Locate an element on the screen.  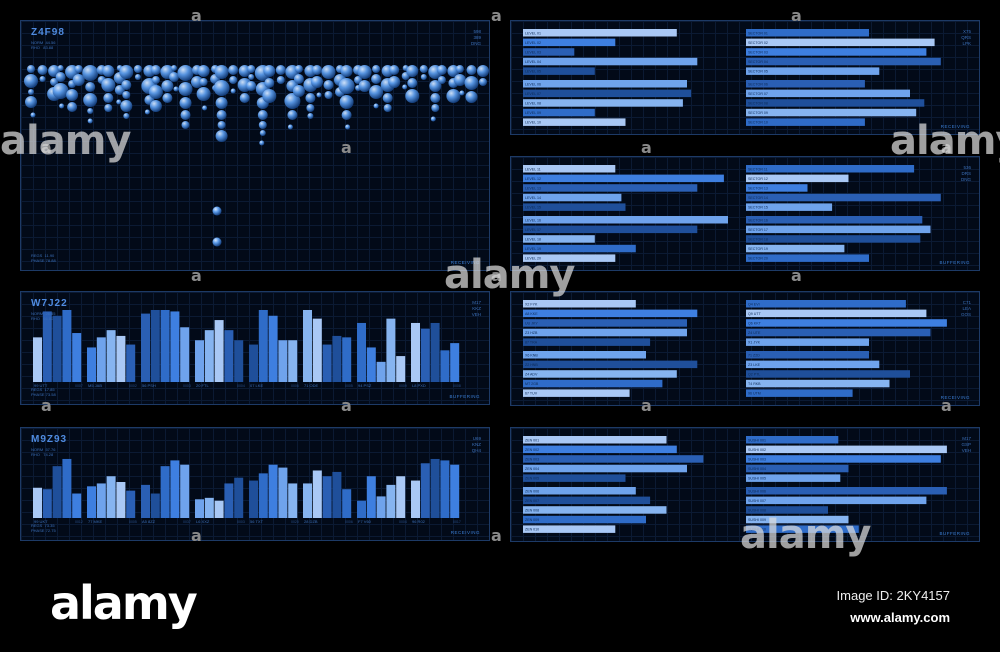
hbar-label: SECTOR 08 is located at coordinates (758, 104).